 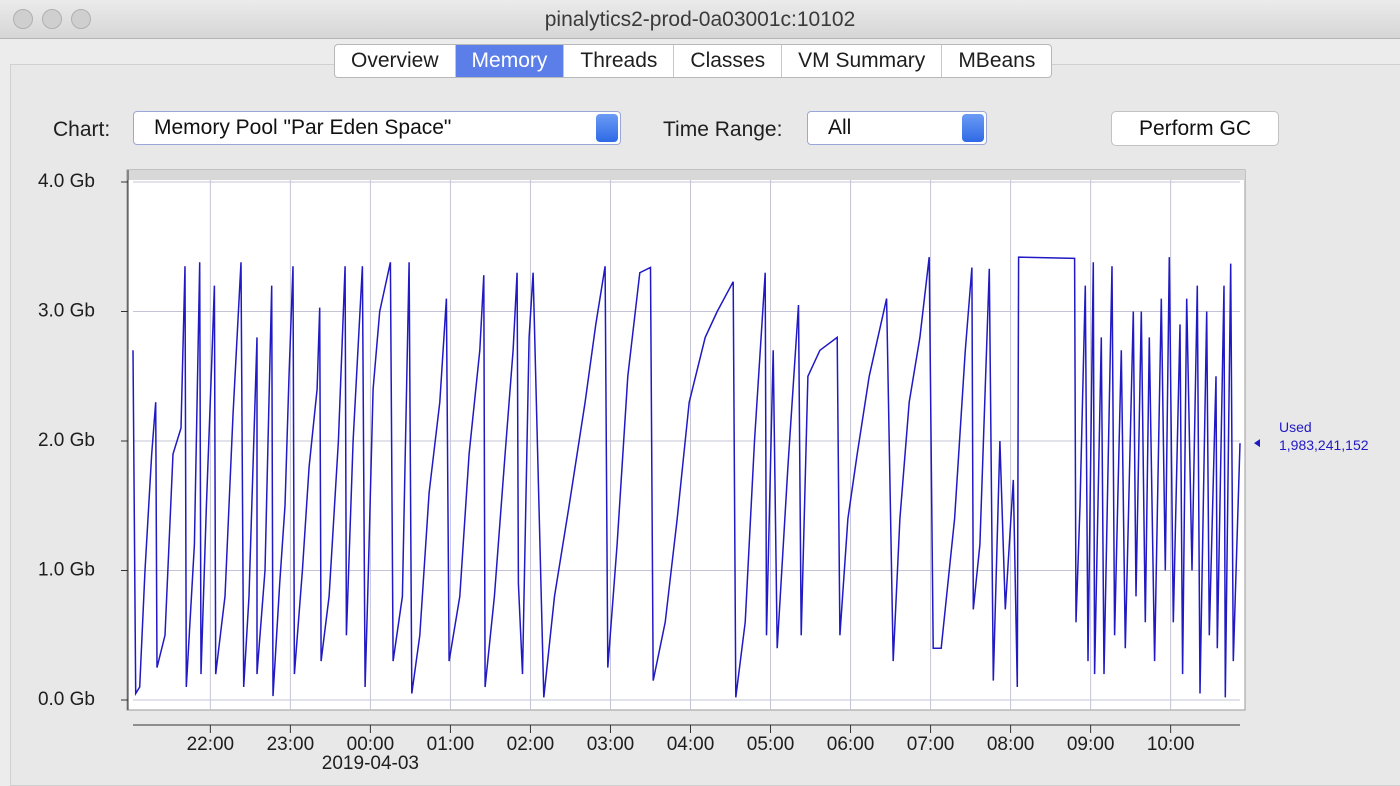 What do you see at coordinates (370, 763) in the screenshot?
I see `x-date-label: 2019-04-03` at bounding box center [370, 763].